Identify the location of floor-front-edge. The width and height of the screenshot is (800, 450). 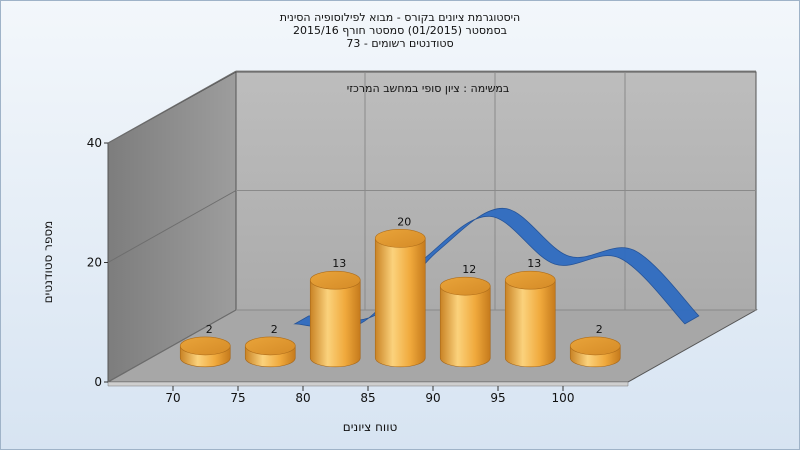
(368, 384).